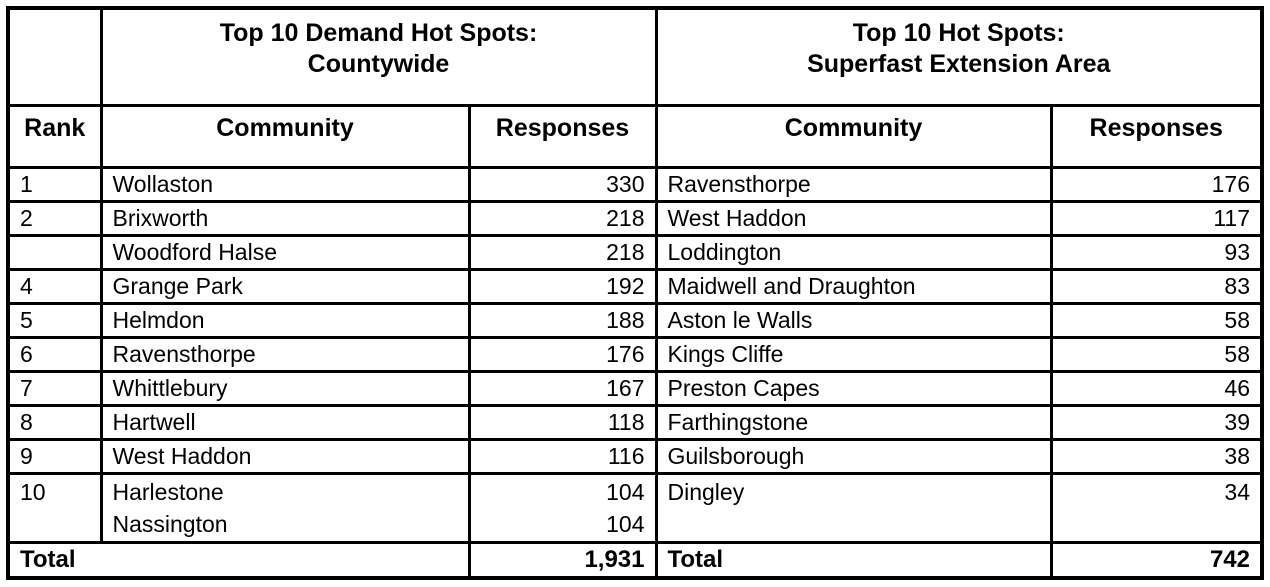  I want to click on table-row: 9 West Haddon 116 Guilsborough 38, so click(635, 456).